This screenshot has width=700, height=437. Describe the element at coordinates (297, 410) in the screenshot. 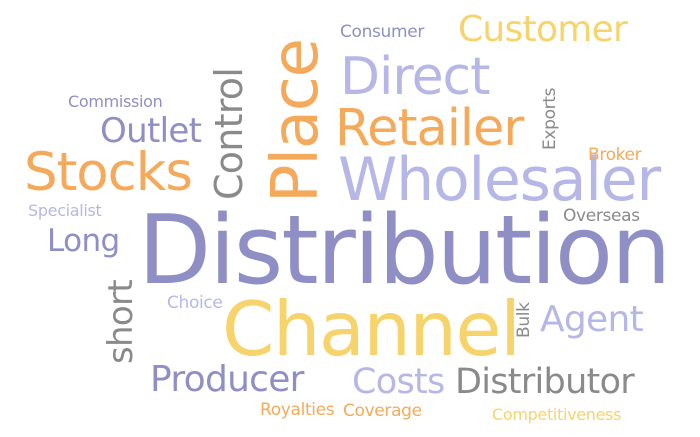

I see `word-royalties: Royalties` at that location.